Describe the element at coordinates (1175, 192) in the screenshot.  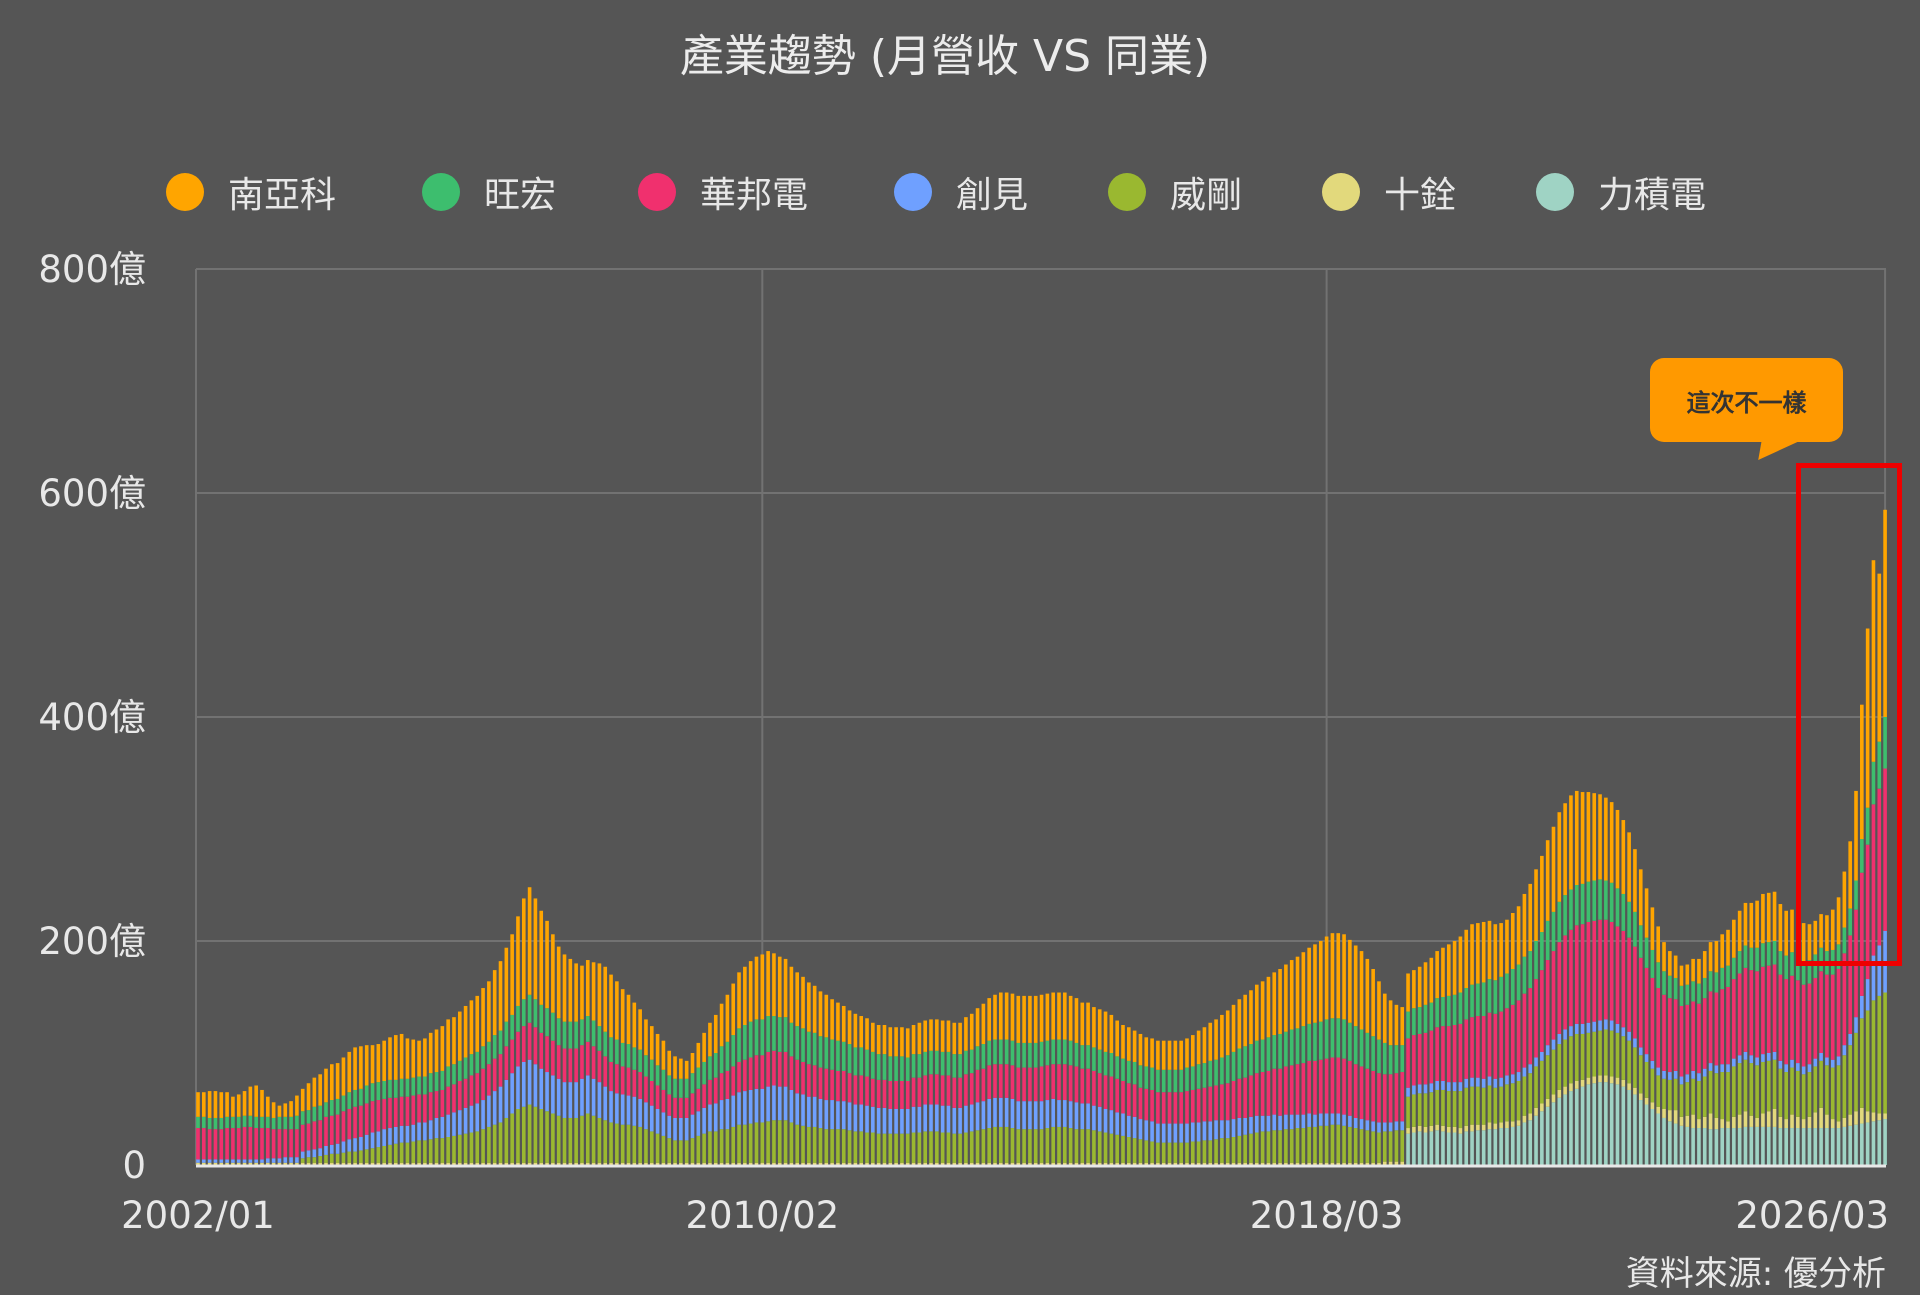
I see `legend-item: 威剛` at that location.